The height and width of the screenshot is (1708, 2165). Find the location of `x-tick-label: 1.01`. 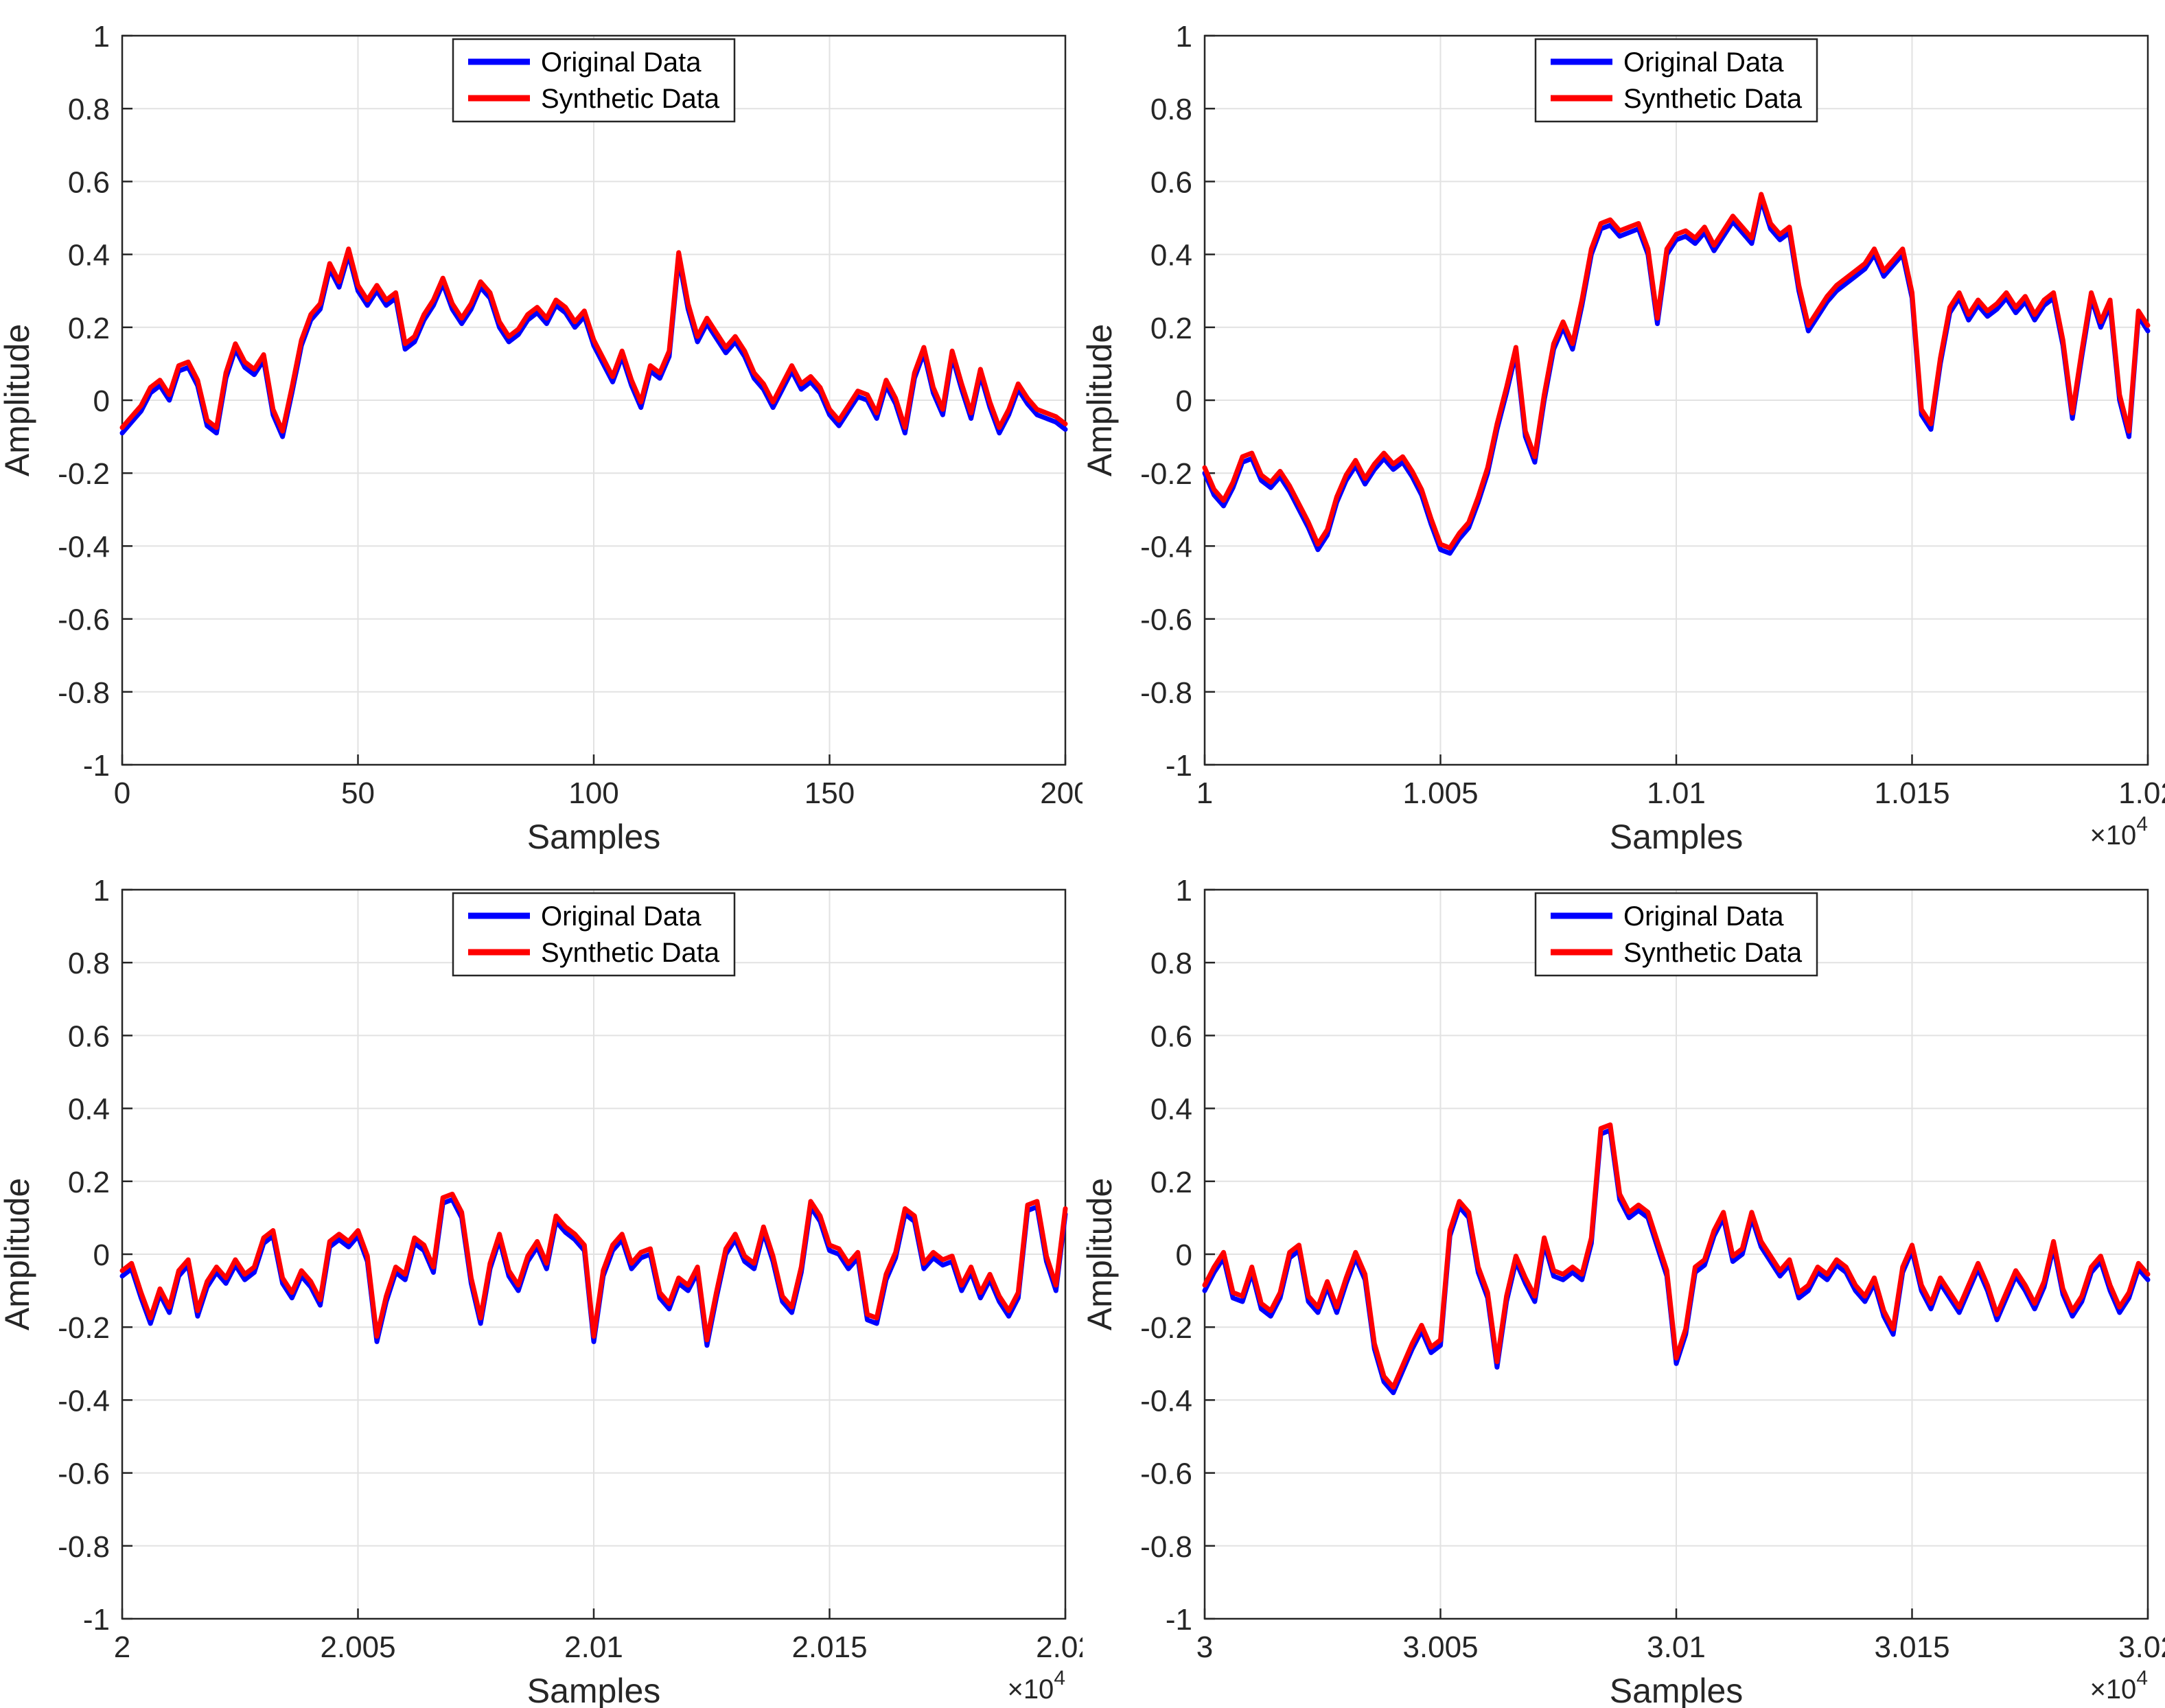

x-tick-label: 1.01 is located at coordinates (1677, 793).